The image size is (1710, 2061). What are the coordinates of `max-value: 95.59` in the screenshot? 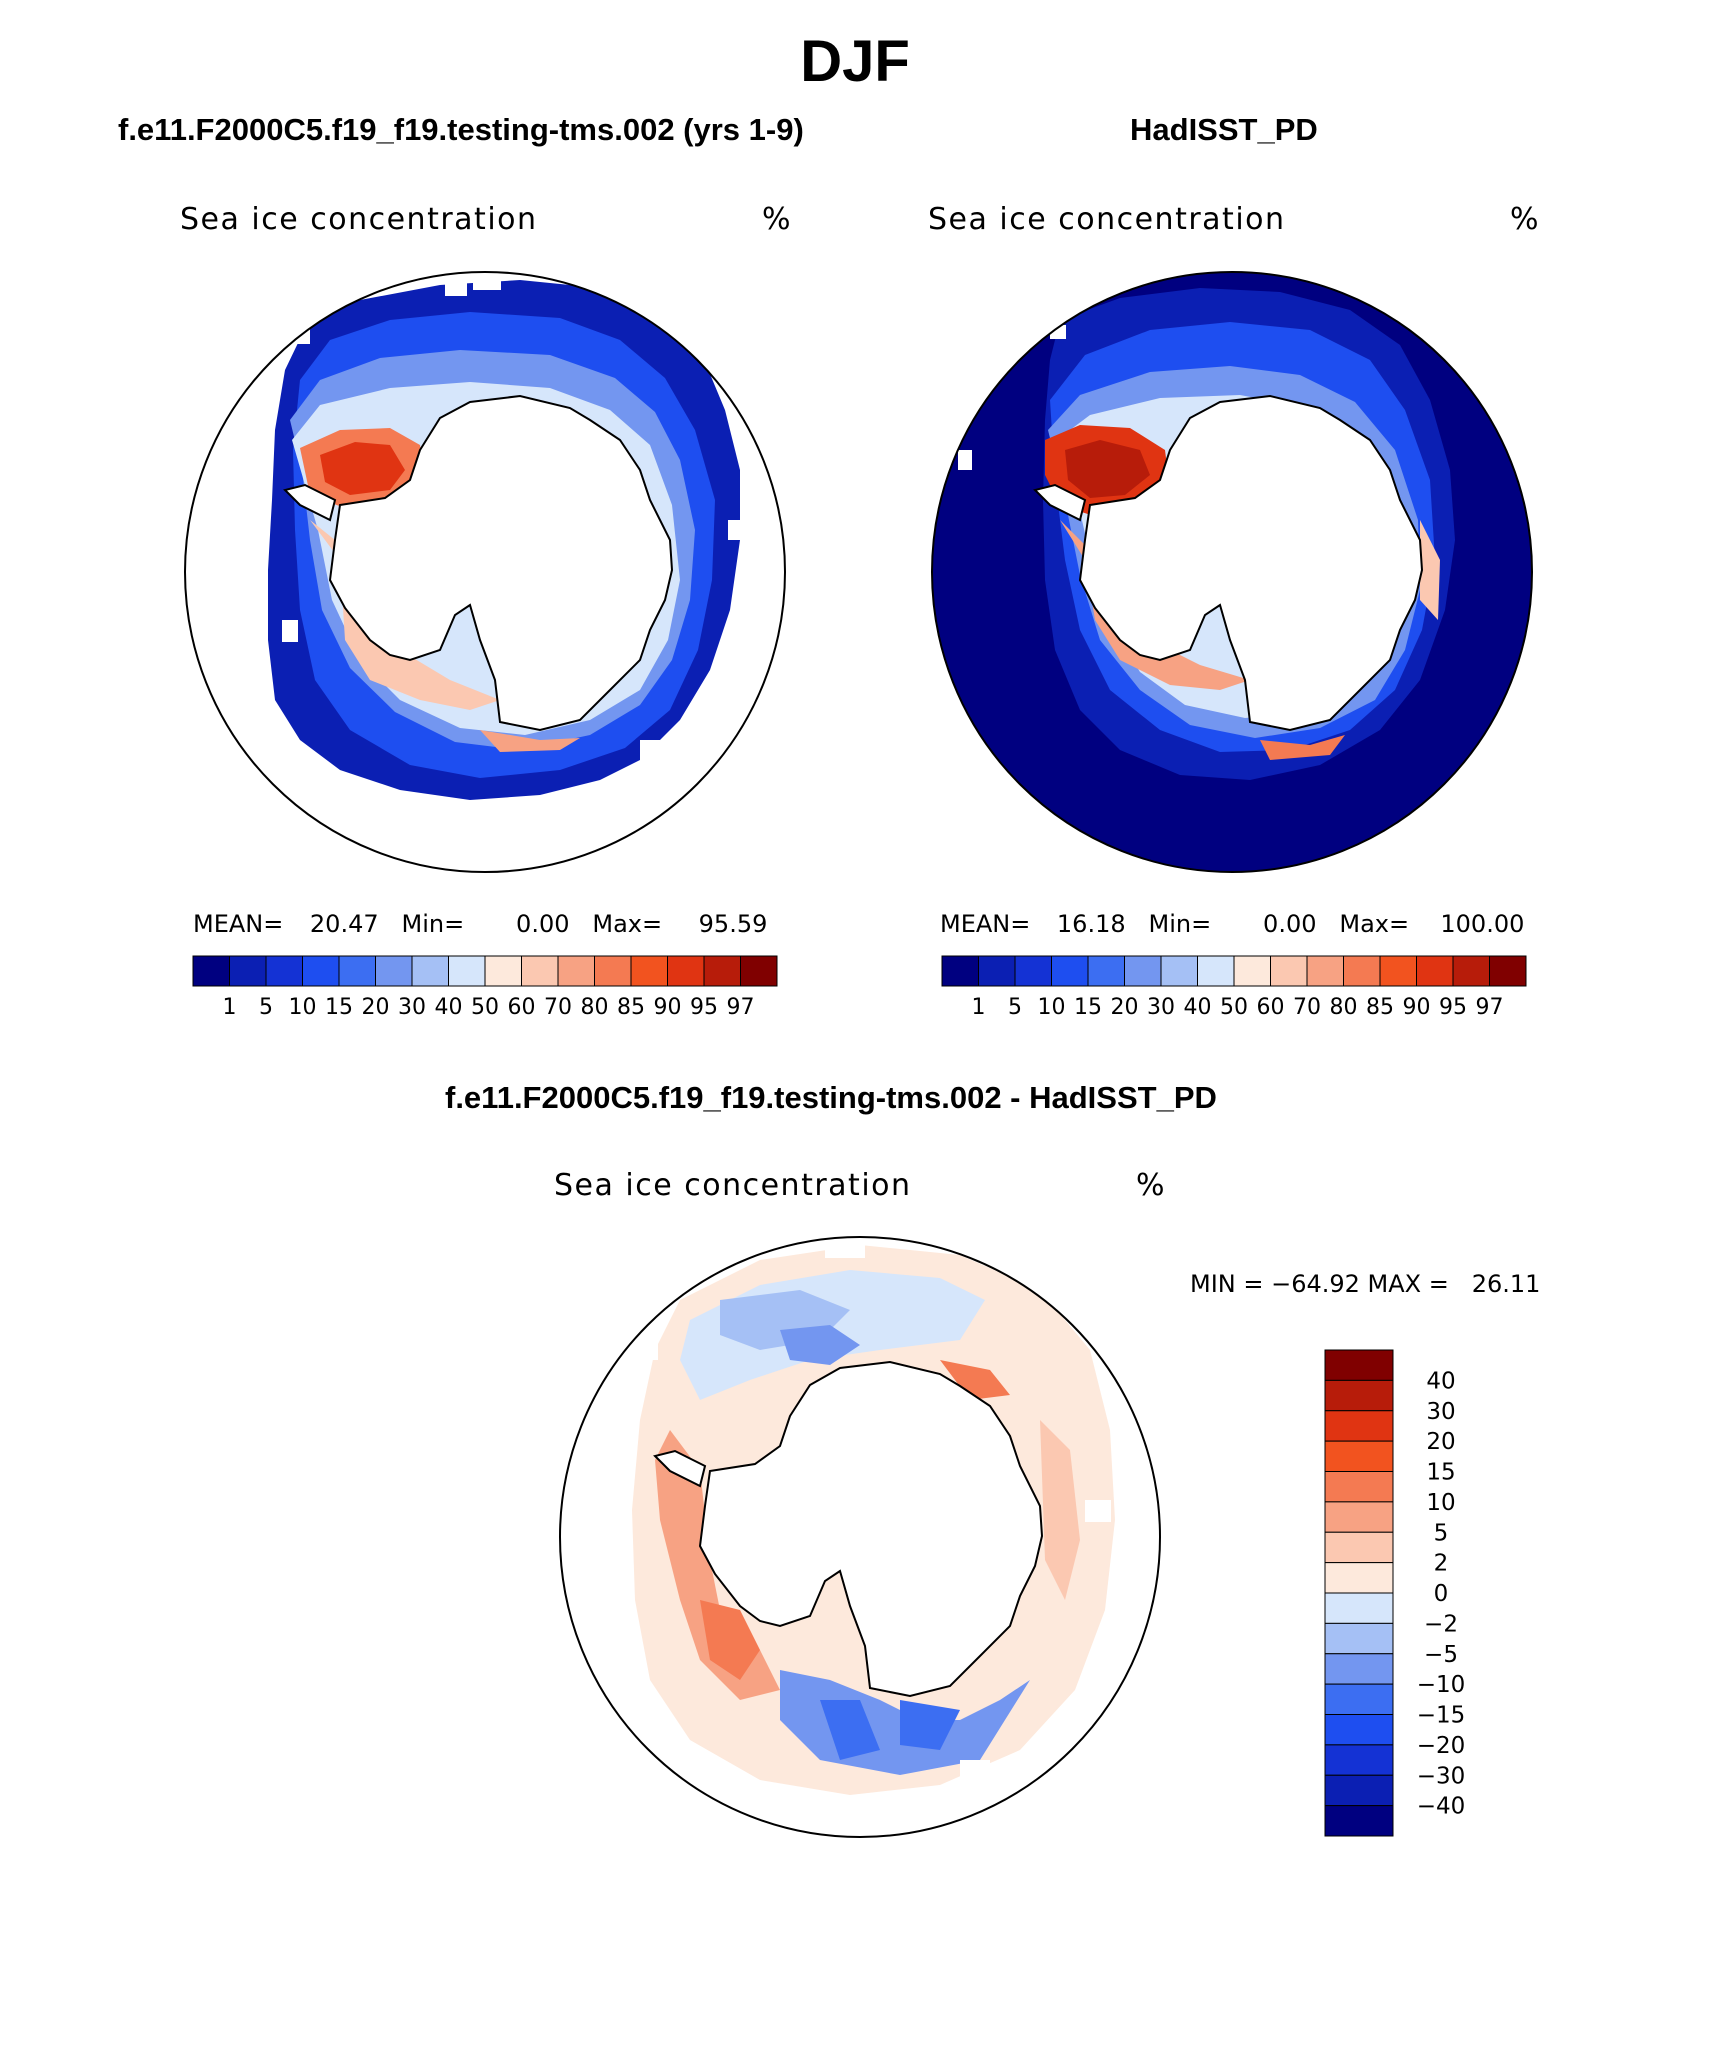 It's located at (733, 924).